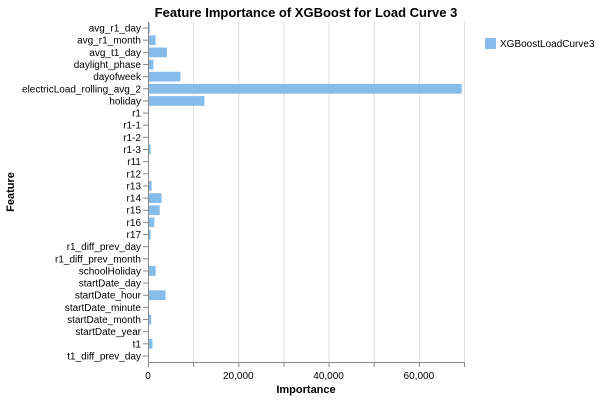 This screenshot has width=600, height=400. I want to click on bar-daylight_phase, so click(151, 64).